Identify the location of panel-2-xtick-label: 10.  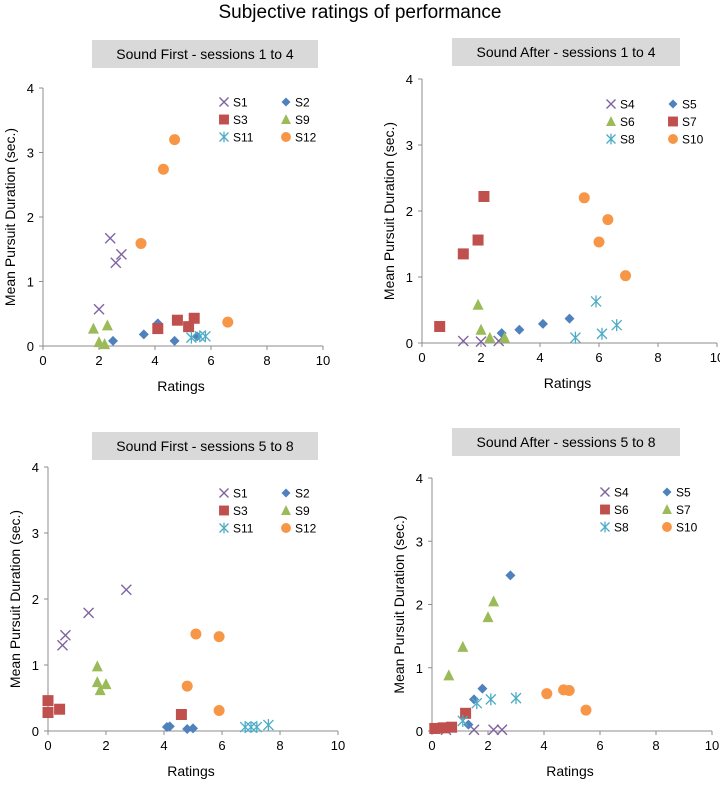
(715, 357).